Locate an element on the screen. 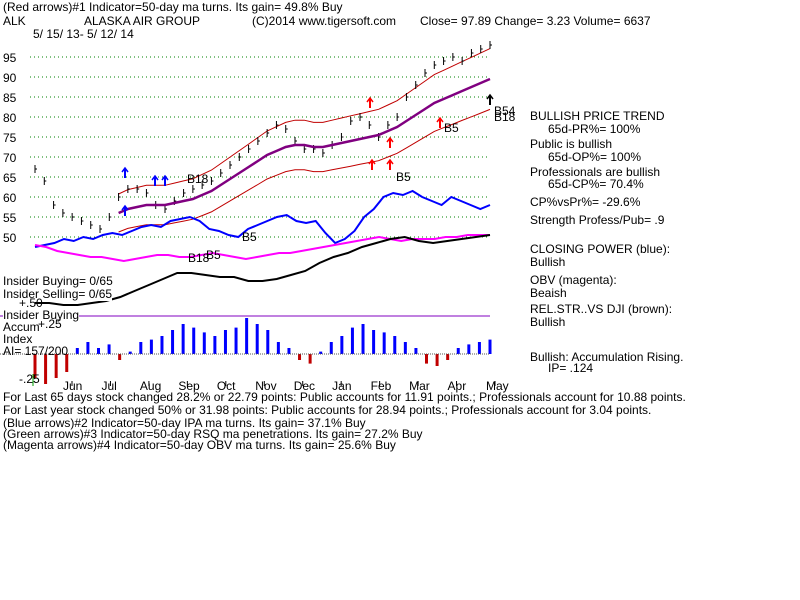 This screenshot has height=600, width=800. y-tick-label: 50 is located at coordinates (10, 238).